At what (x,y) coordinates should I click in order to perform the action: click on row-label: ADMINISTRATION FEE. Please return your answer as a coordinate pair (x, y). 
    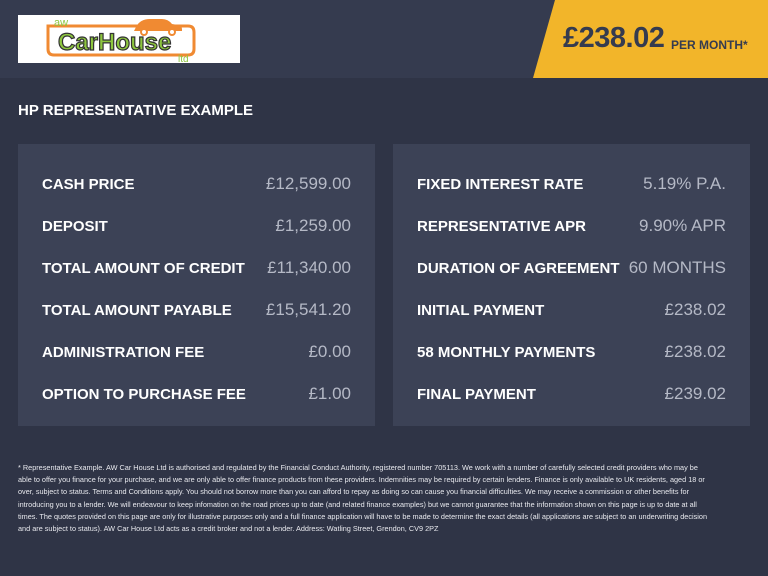
    Looking at the image, I should click on (123, 352).